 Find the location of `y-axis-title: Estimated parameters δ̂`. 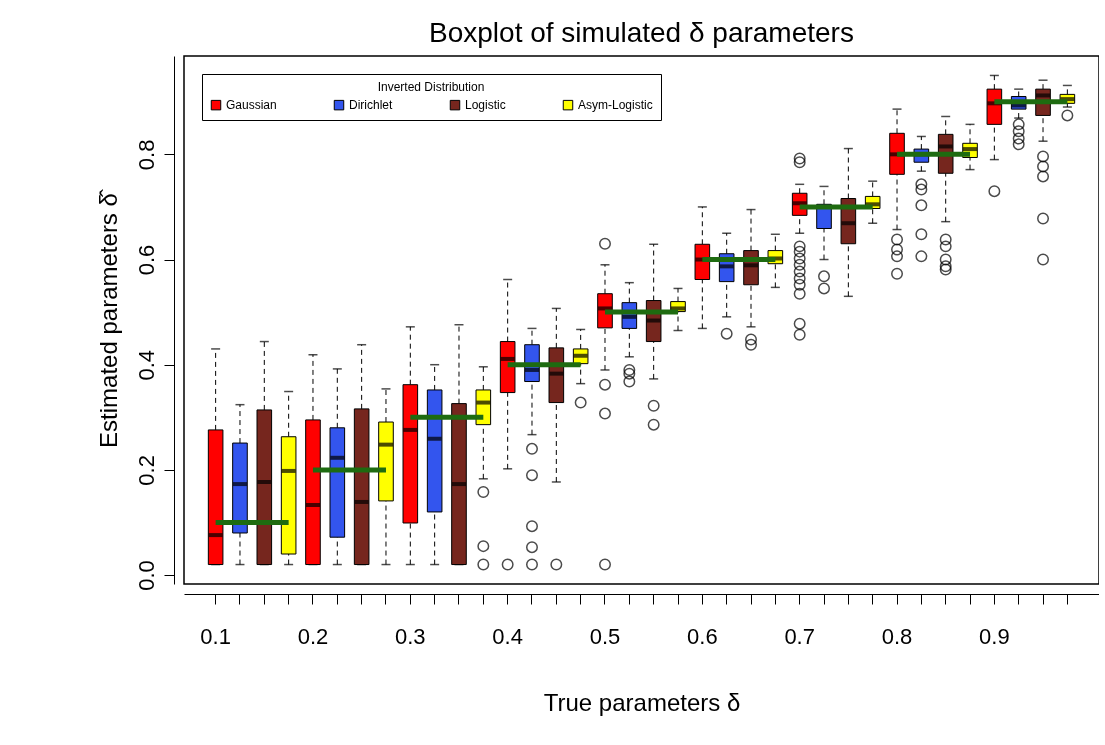

y-axis-title: Estimated parameters δ̂ is located at coordinates (108, 318).